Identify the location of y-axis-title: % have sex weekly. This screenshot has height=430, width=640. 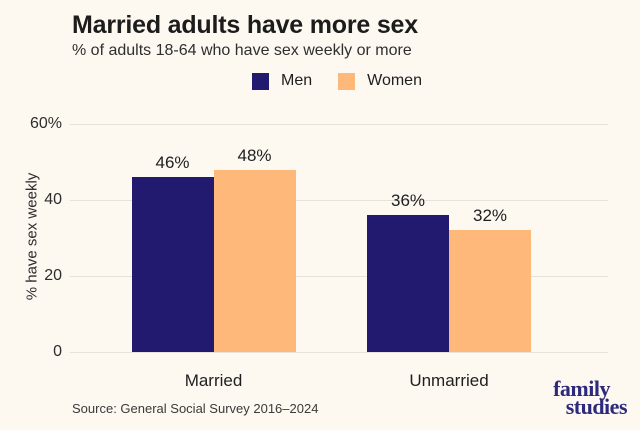
(32, 236).